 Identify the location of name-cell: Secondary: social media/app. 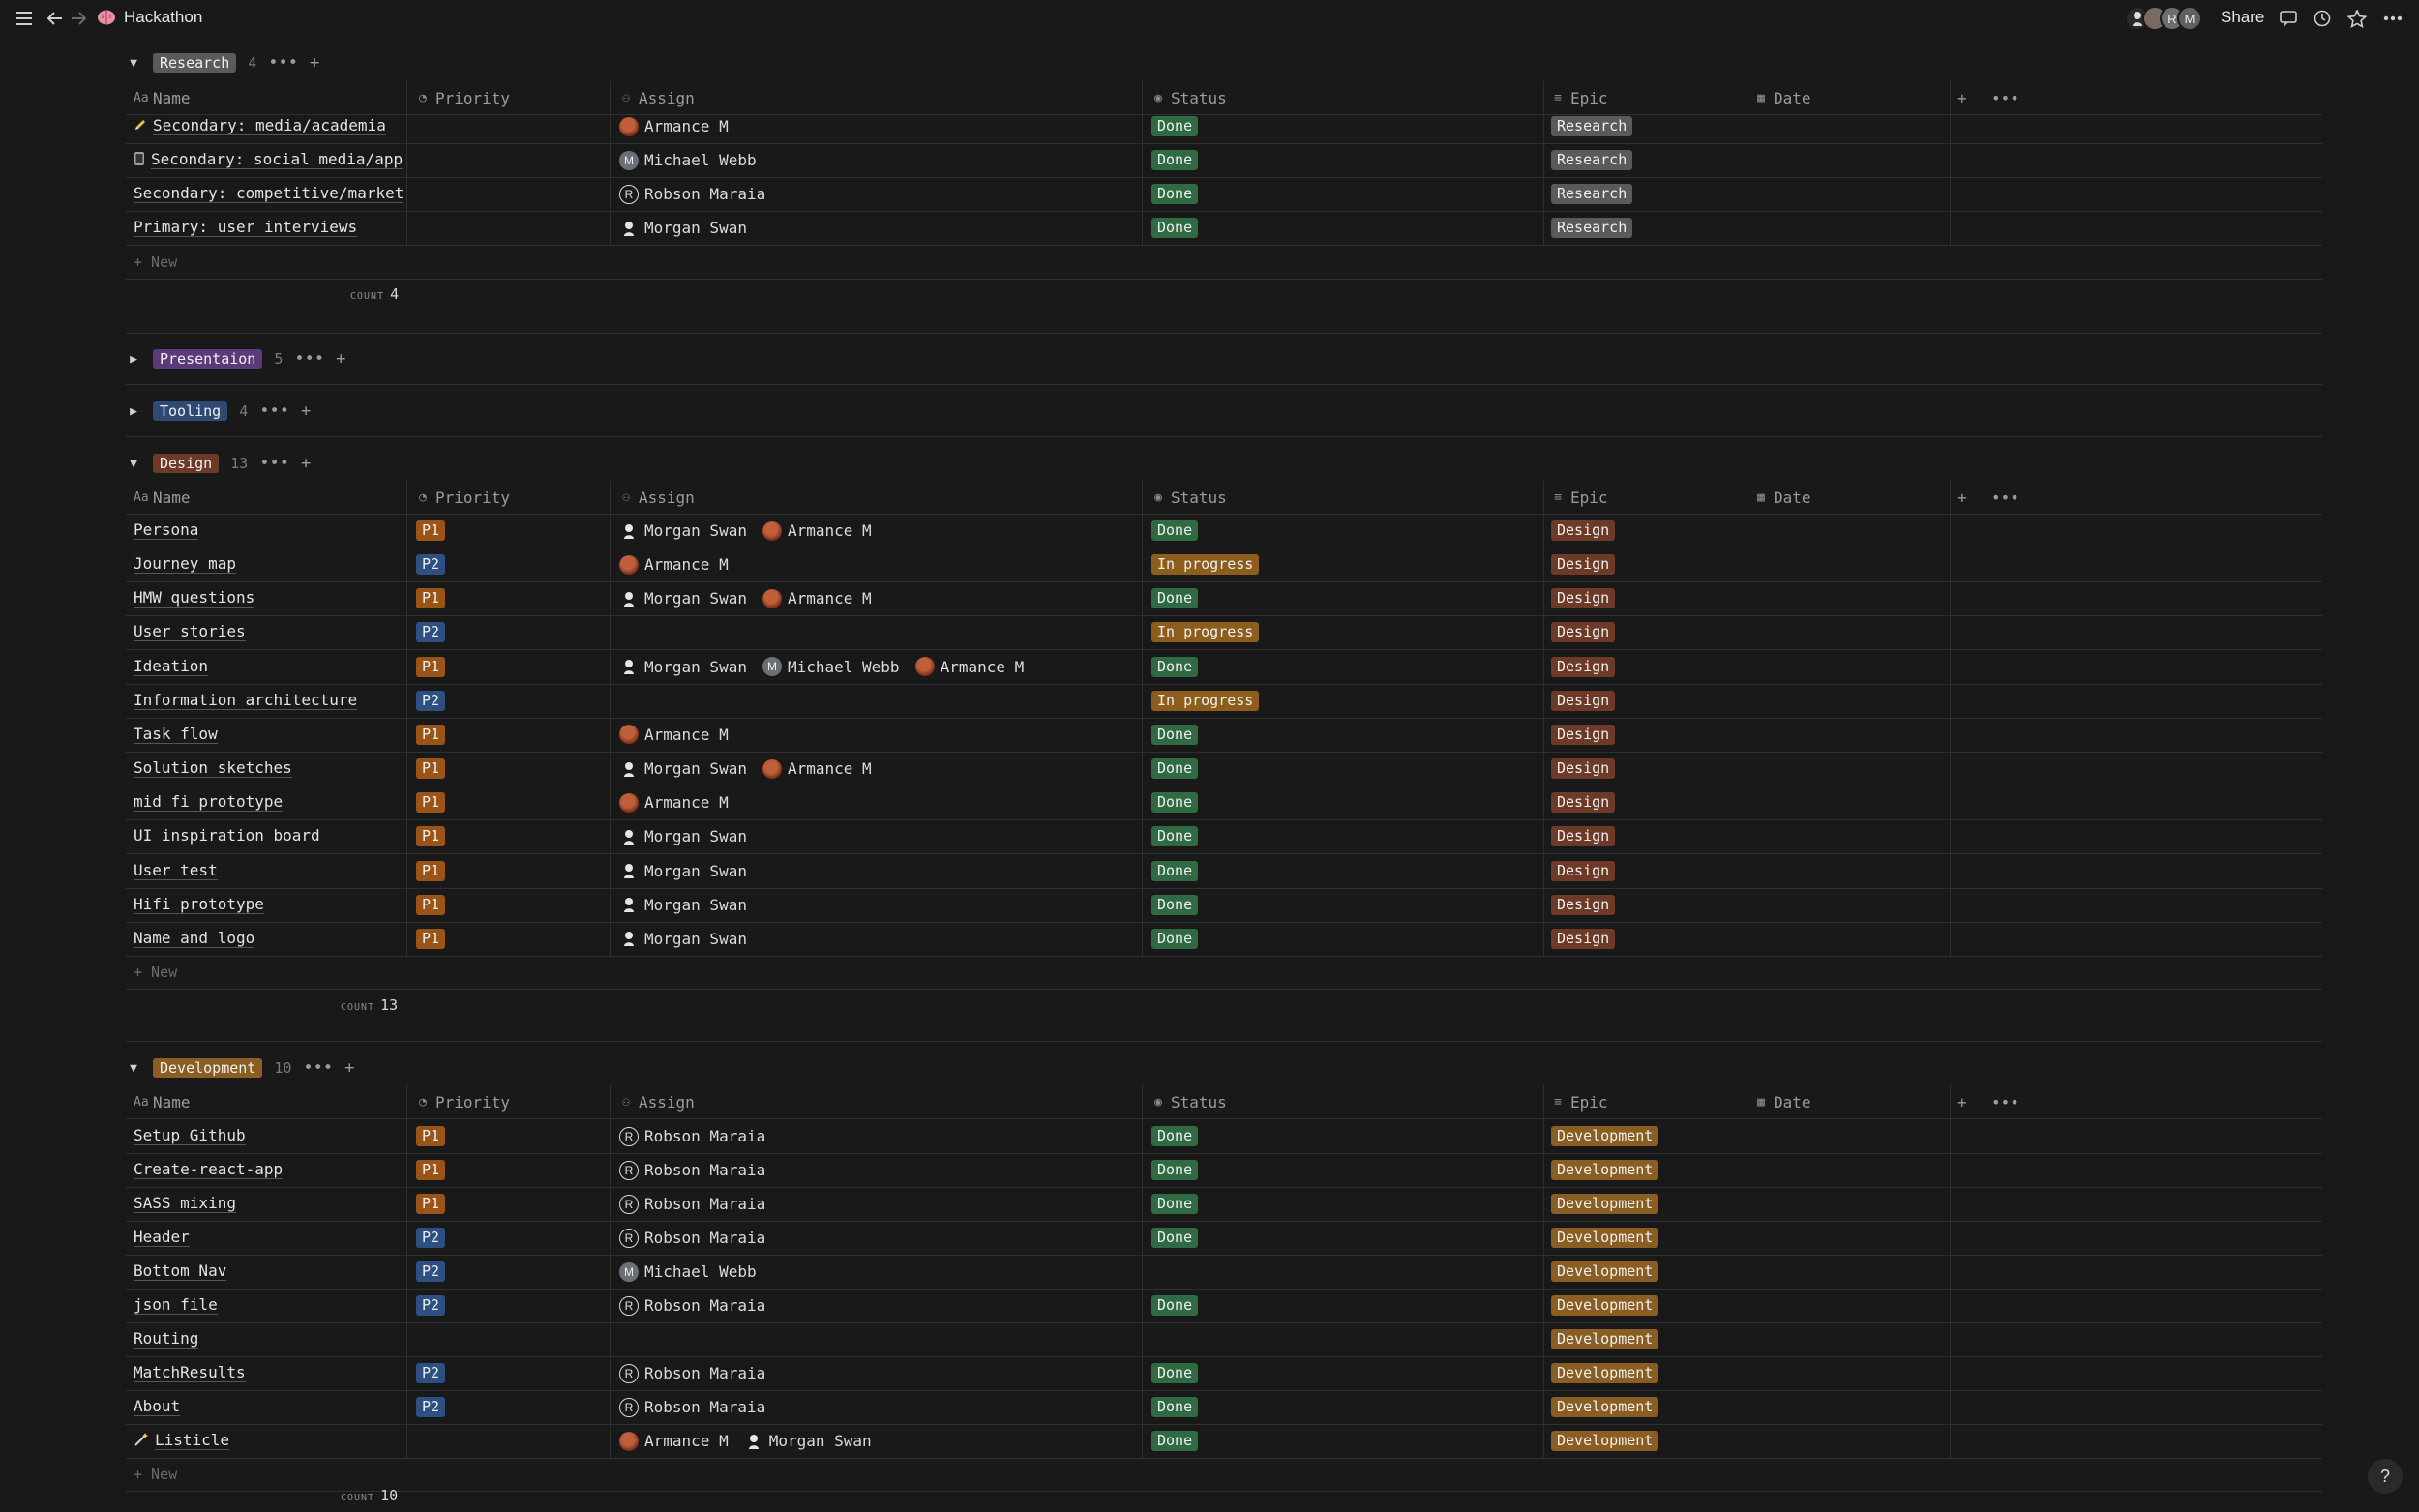
(269, 160).